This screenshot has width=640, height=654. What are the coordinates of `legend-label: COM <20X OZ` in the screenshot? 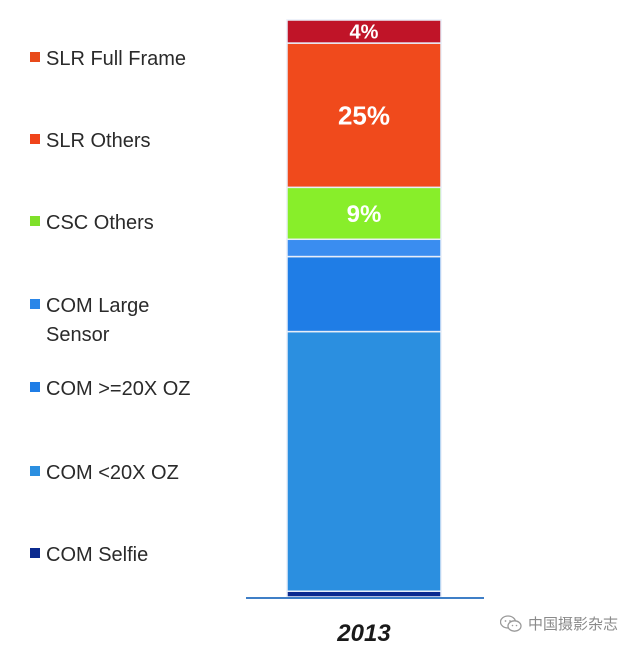 It's located at (112, 473).